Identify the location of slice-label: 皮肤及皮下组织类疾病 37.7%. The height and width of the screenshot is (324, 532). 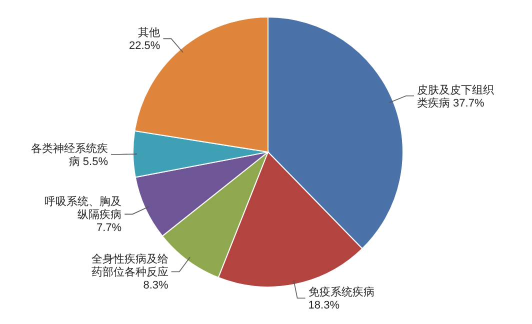
(455, 96).